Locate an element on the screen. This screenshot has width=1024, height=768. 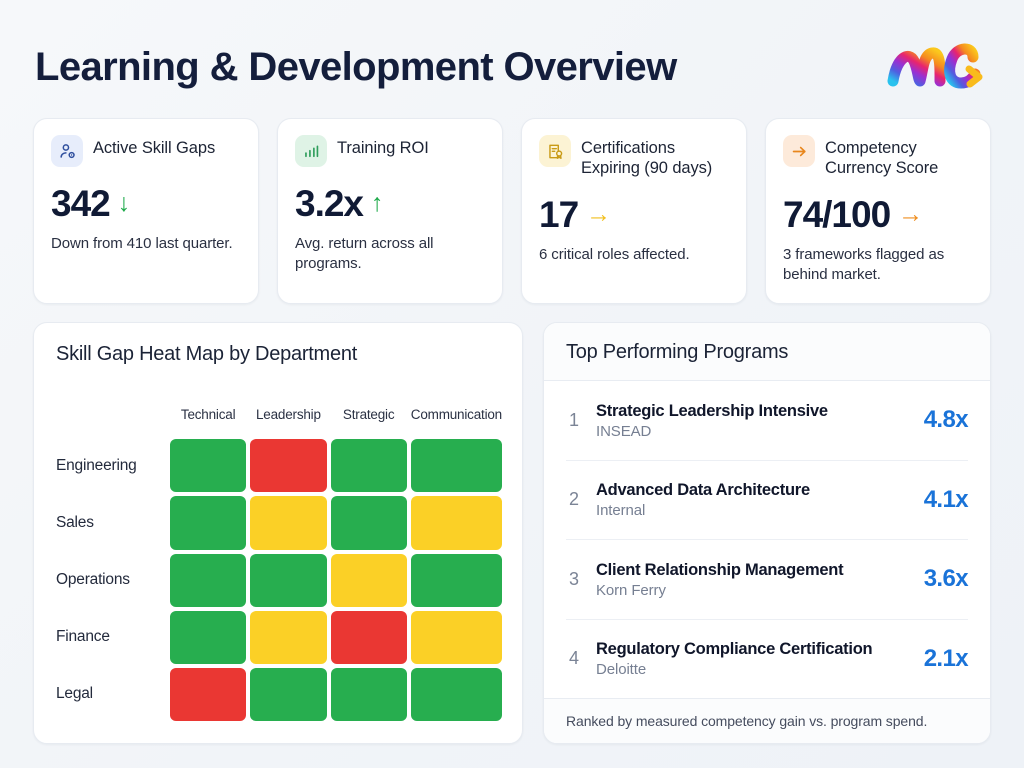
program-row: 2 Advanced Data Architecture Internal 4.1x is located at coordinates (767, 500).